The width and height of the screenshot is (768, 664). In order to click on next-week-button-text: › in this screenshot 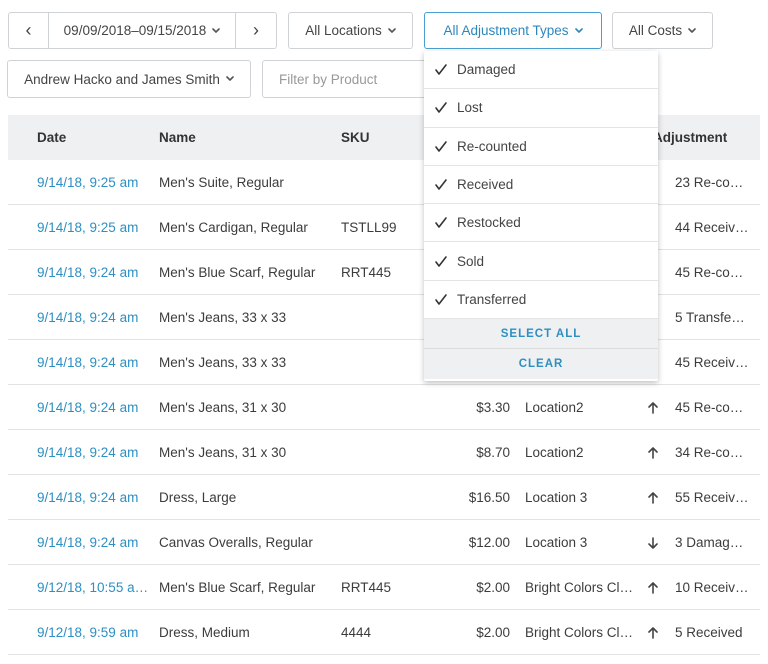, I will do `click(256, 30)`.